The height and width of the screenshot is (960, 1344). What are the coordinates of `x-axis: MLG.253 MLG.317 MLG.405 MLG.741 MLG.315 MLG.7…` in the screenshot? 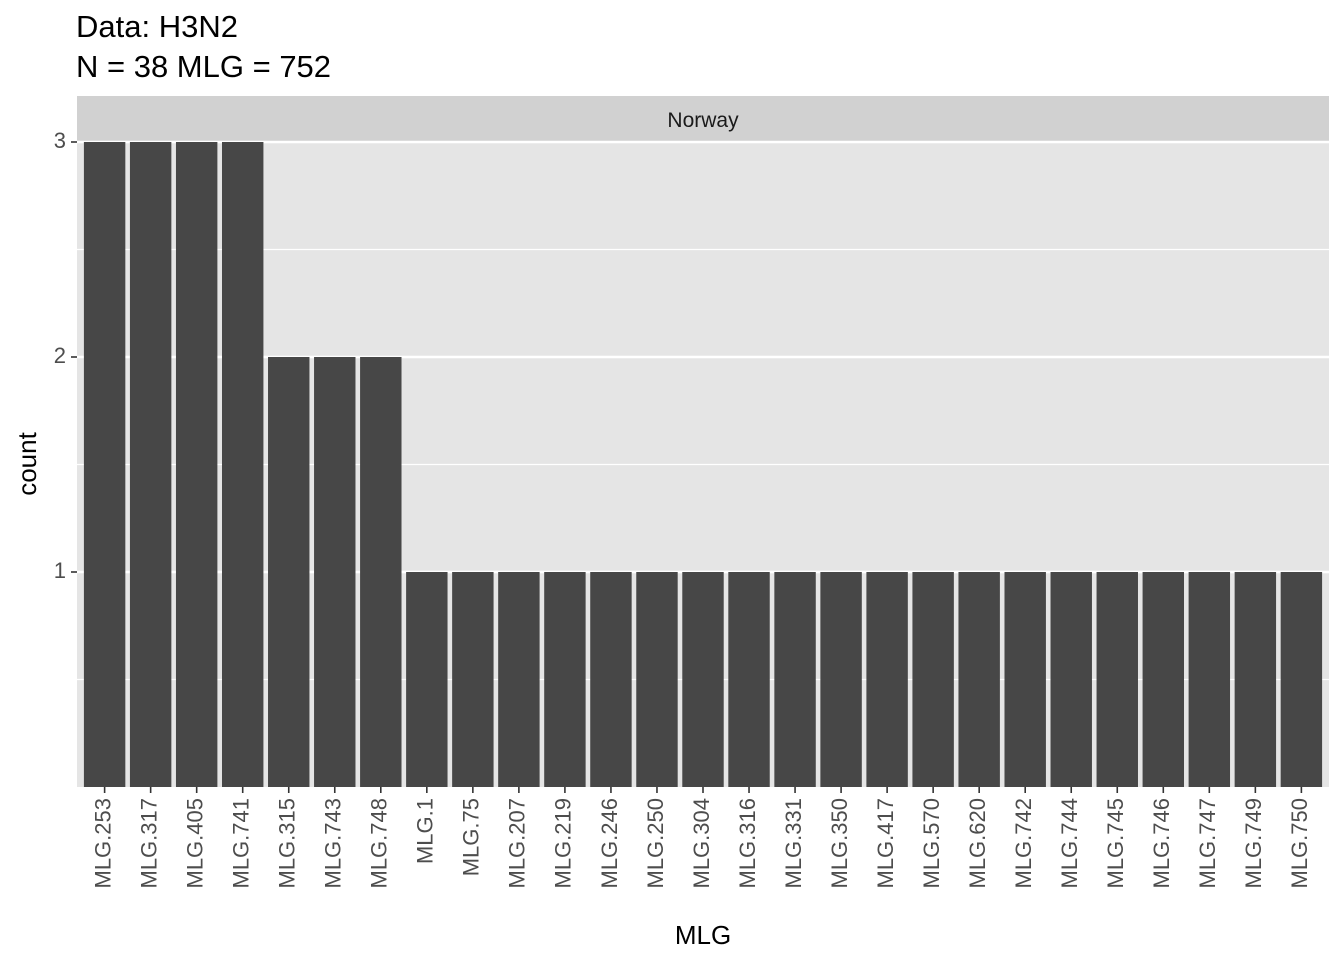 It's located at (701, 838).